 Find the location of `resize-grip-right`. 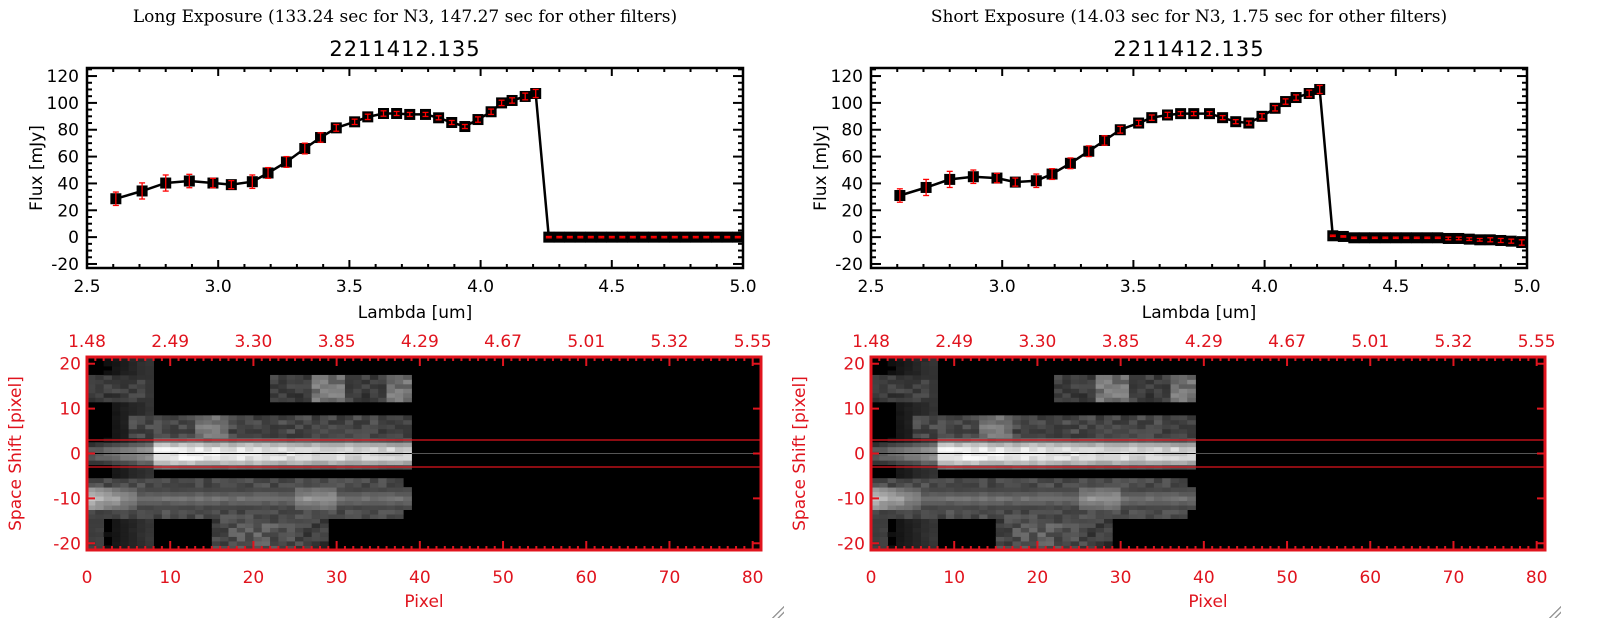

resize-grip-right is located at coordinates (1555, 612).